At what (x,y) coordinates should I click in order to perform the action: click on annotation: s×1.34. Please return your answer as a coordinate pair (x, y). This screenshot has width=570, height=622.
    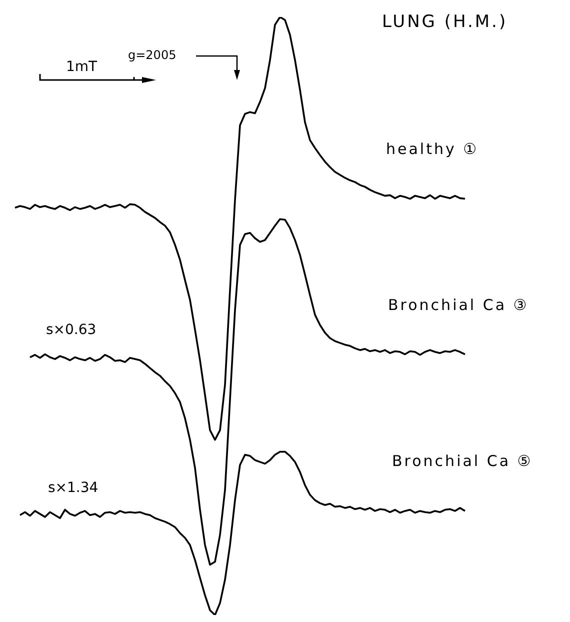
    Looking at the image, I should click on (73, 488).